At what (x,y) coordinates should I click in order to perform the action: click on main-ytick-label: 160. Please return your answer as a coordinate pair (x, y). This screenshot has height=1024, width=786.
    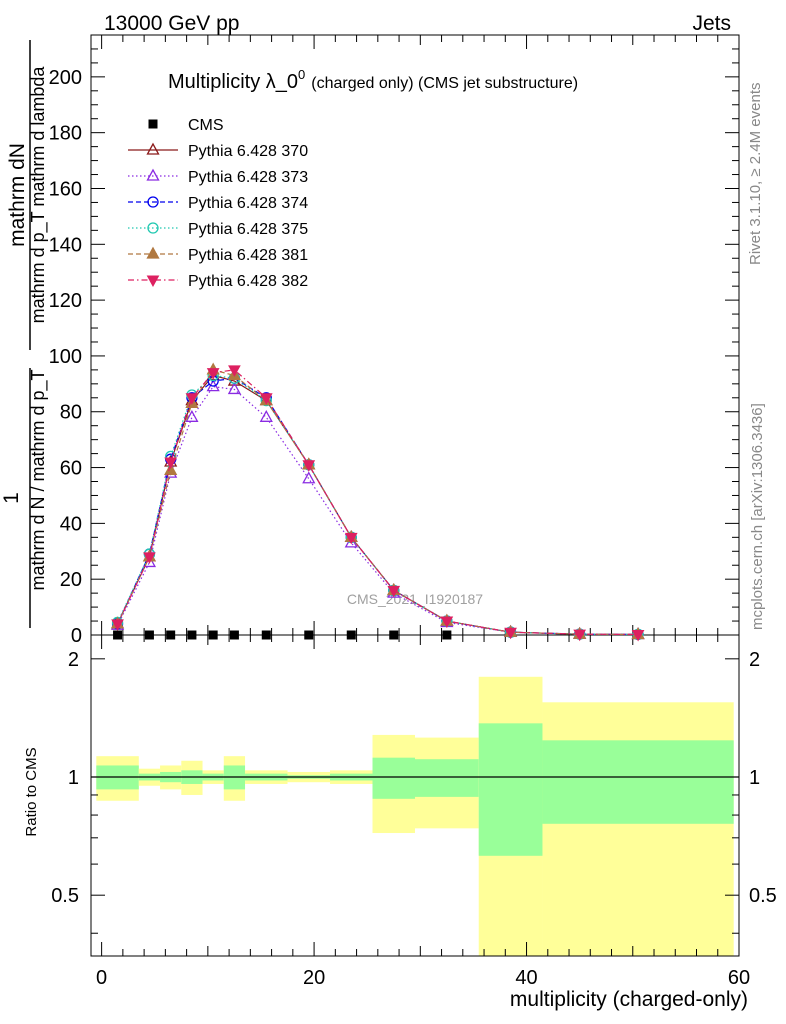
    Looking at the image, I should click on (65, 189).